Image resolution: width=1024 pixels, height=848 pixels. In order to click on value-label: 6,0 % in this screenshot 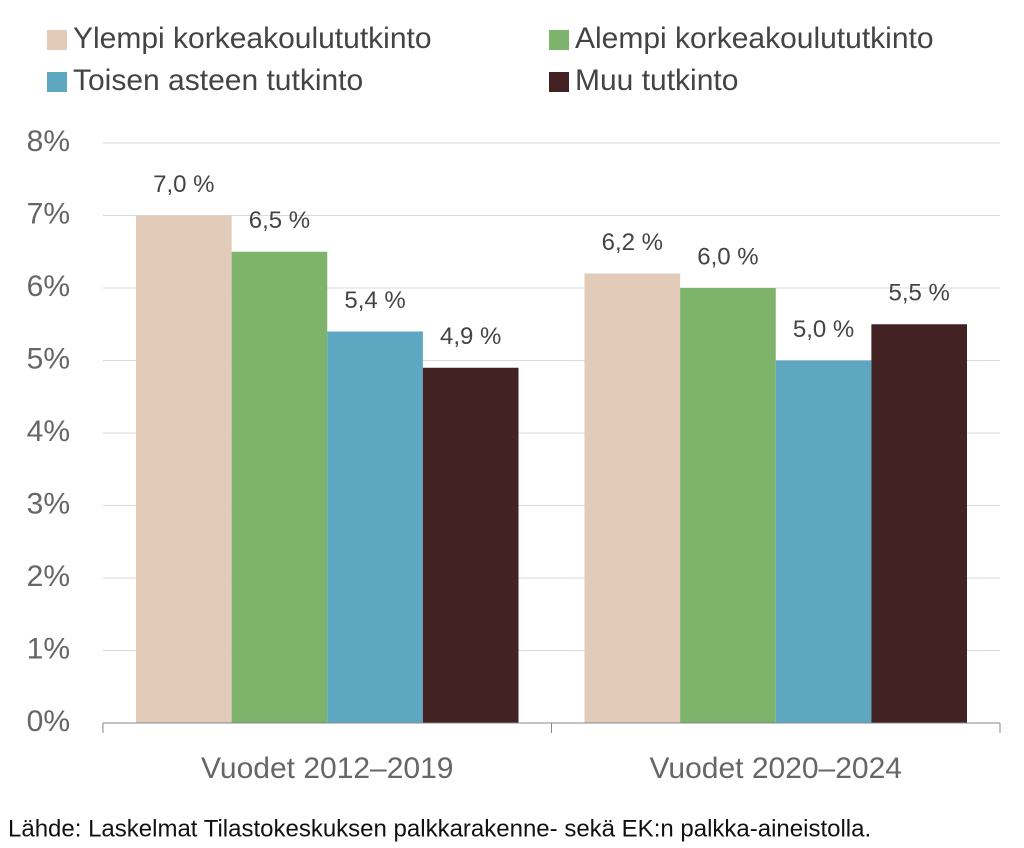, I will do `click(727, 256)`.